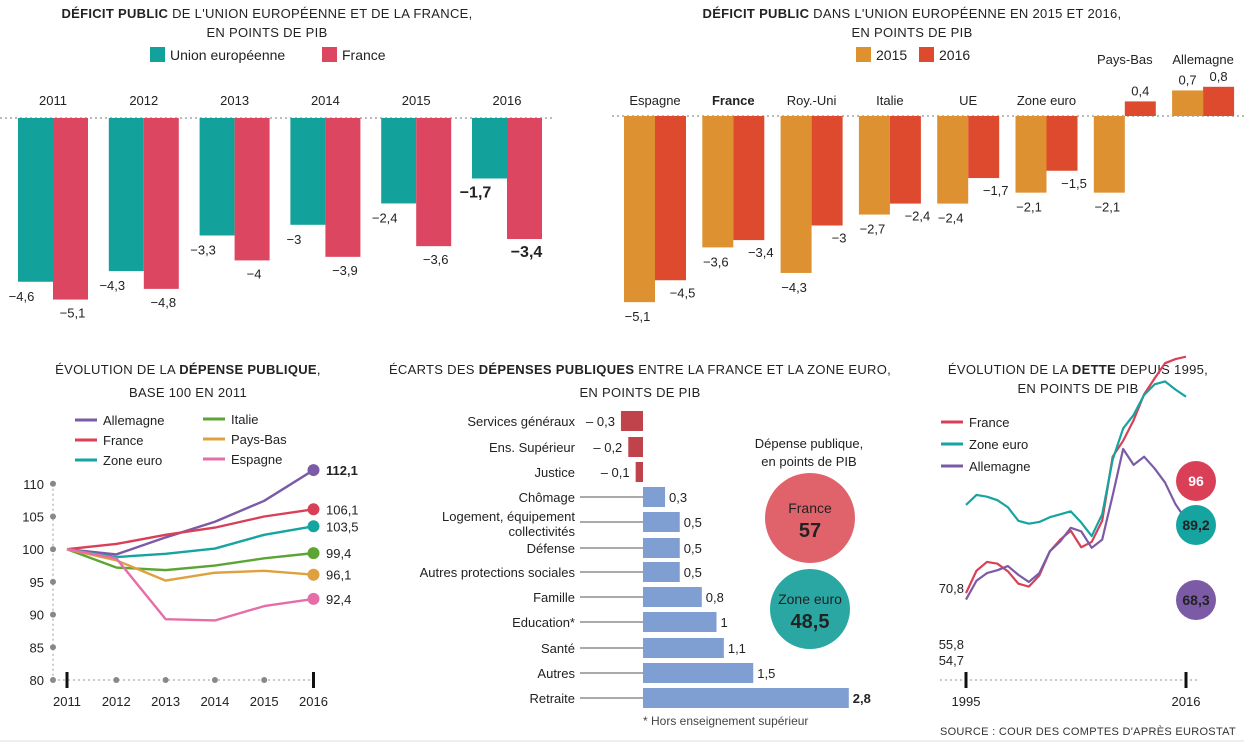 The image size is (1244, 753). What do you see at coordinates (989, 422) in the screenshot?
I see `chart5-legend-label-france: France` at bounding box center [989, 422].